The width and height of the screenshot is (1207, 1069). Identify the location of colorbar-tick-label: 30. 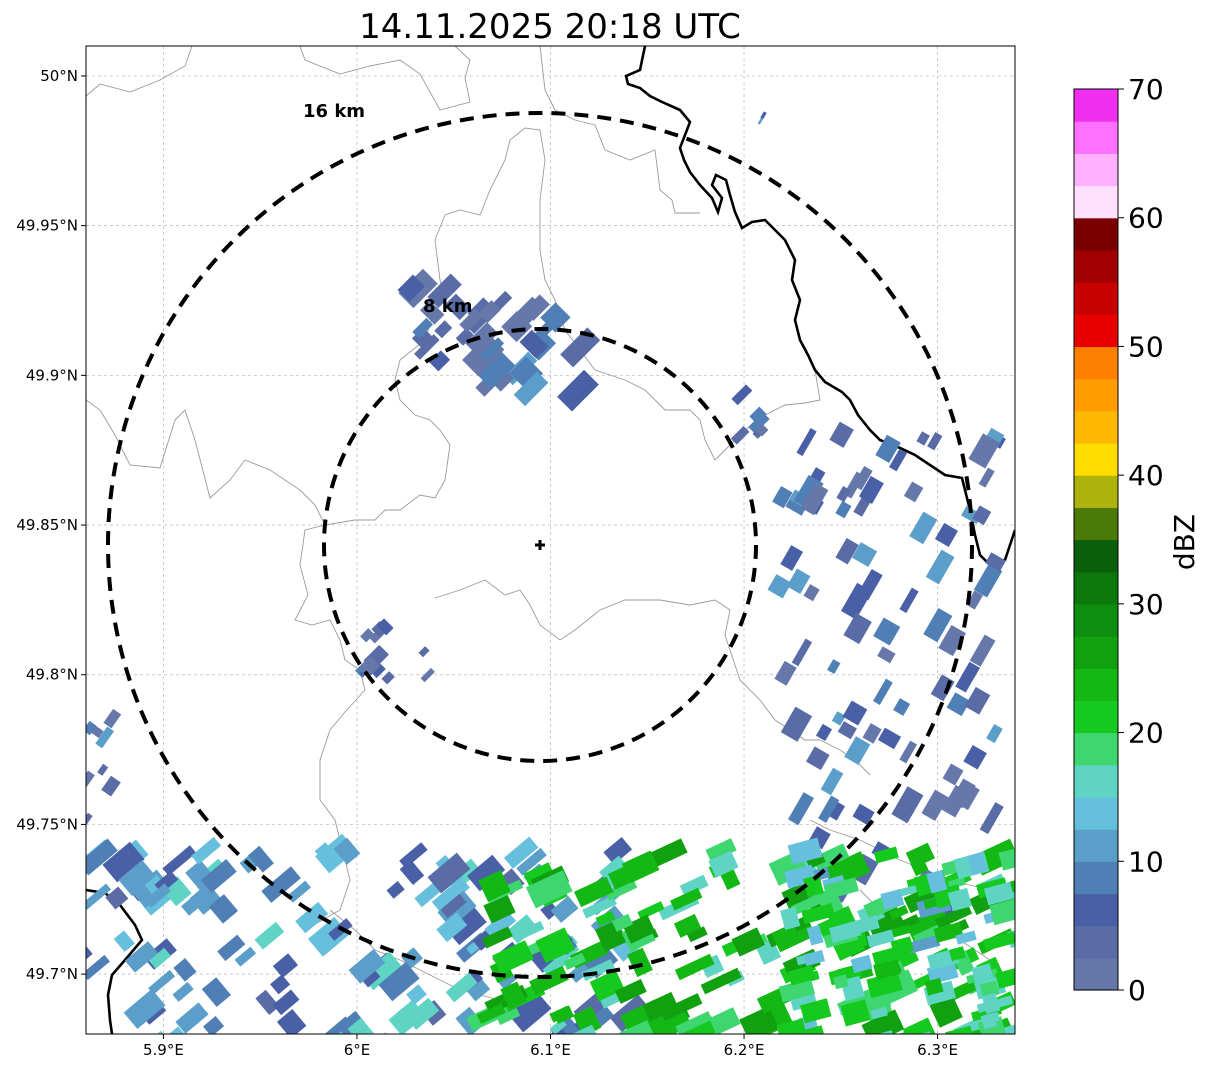
(1146, 604).